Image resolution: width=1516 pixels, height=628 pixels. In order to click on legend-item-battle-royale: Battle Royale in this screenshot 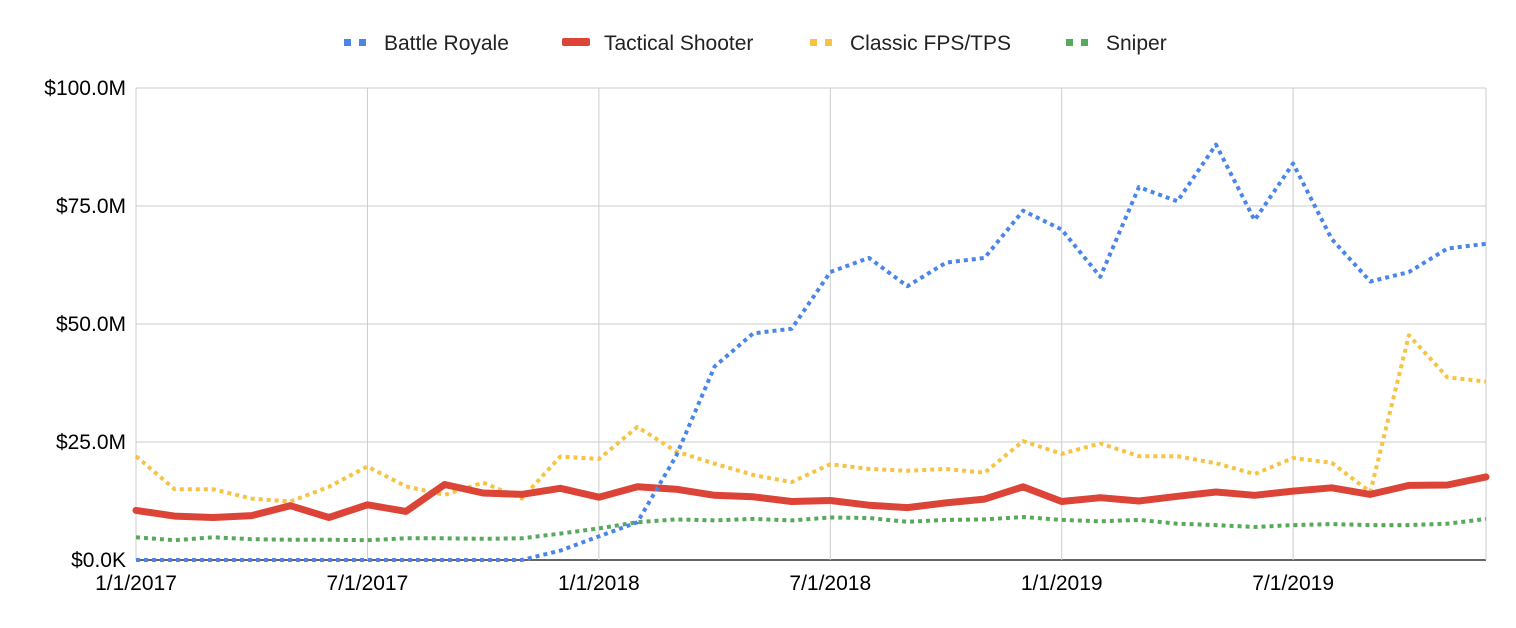, I will do `click(426, 43)`.